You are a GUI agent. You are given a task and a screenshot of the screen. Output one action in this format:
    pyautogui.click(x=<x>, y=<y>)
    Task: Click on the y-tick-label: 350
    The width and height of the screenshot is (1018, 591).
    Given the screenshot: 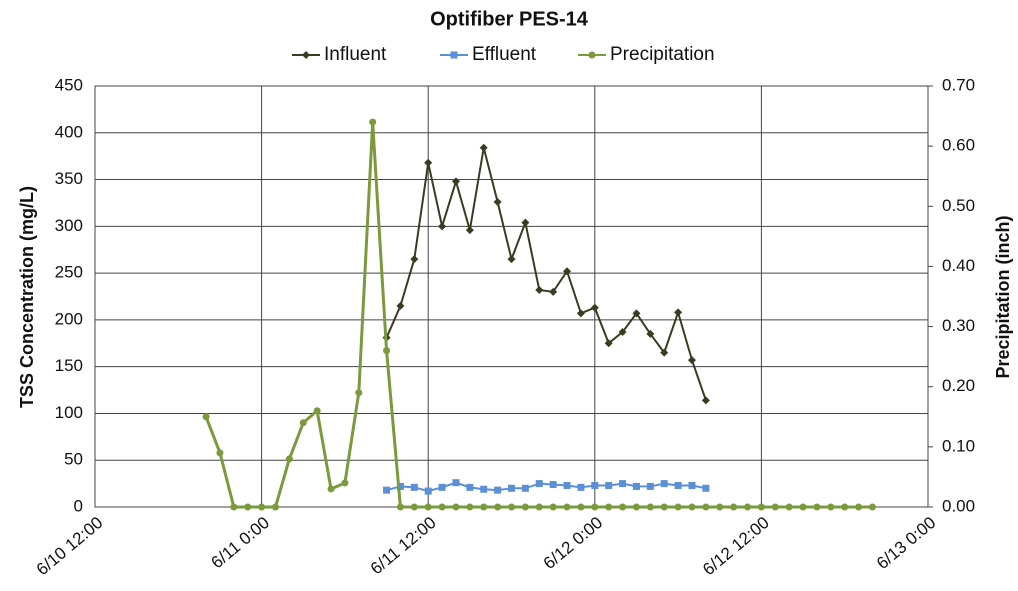 What is the action you would take?
    pyautogui.click(x=69, y=178)
    